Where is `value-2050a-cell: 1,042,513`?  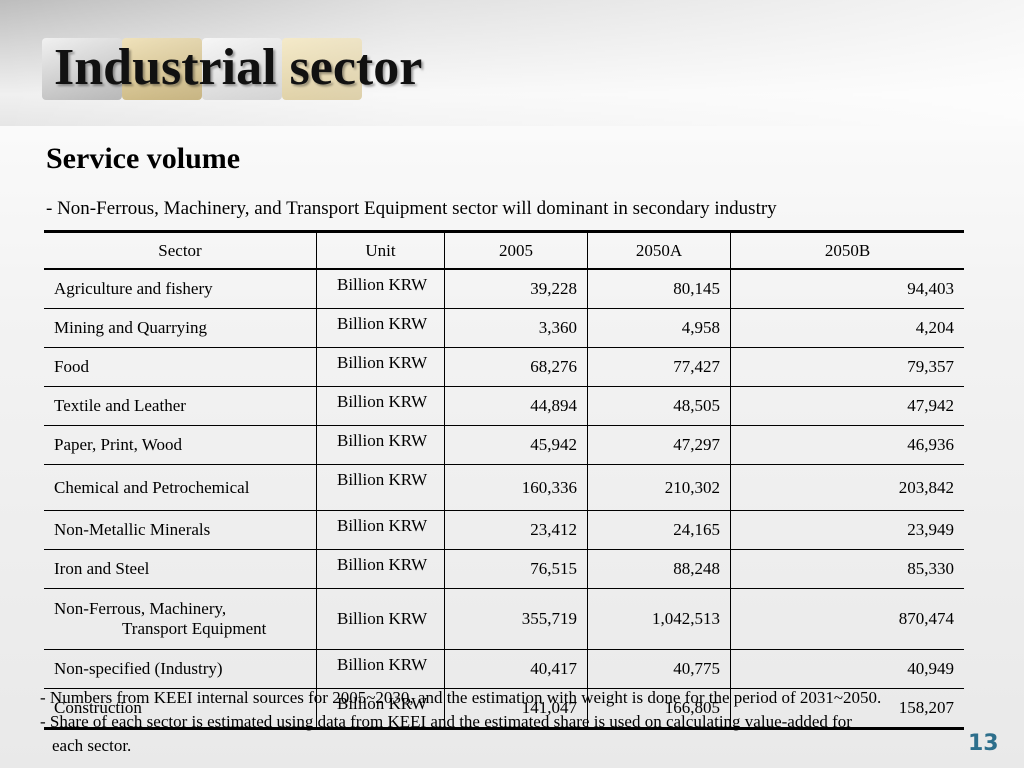 value-2050a-cell: 1,042,513 is located at coordinates (659, 619).